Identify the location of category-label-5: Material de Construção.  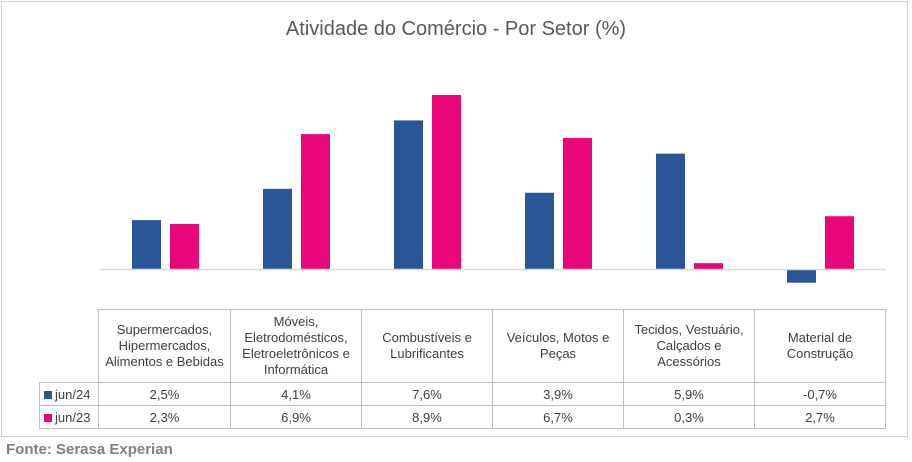
(820, 346).